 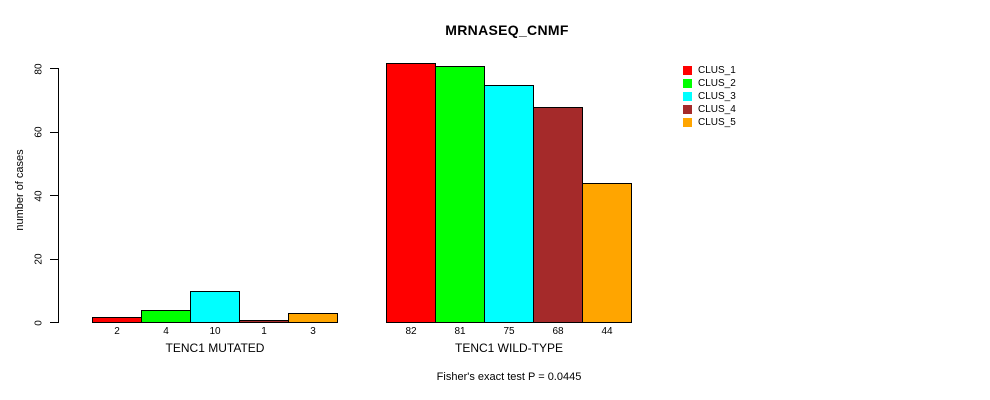 What do you see at coordinates (39, 322) in the screenshot?
I see `y-axis-tick-label: 0` at bounding box center [39, 322].